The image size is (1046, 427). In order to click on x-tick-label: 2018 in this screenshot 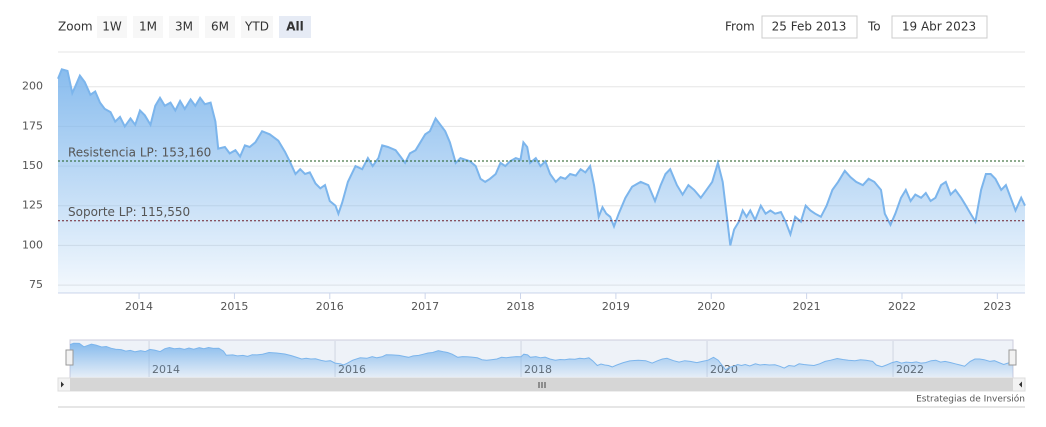, I will do `click(521, 306)`.